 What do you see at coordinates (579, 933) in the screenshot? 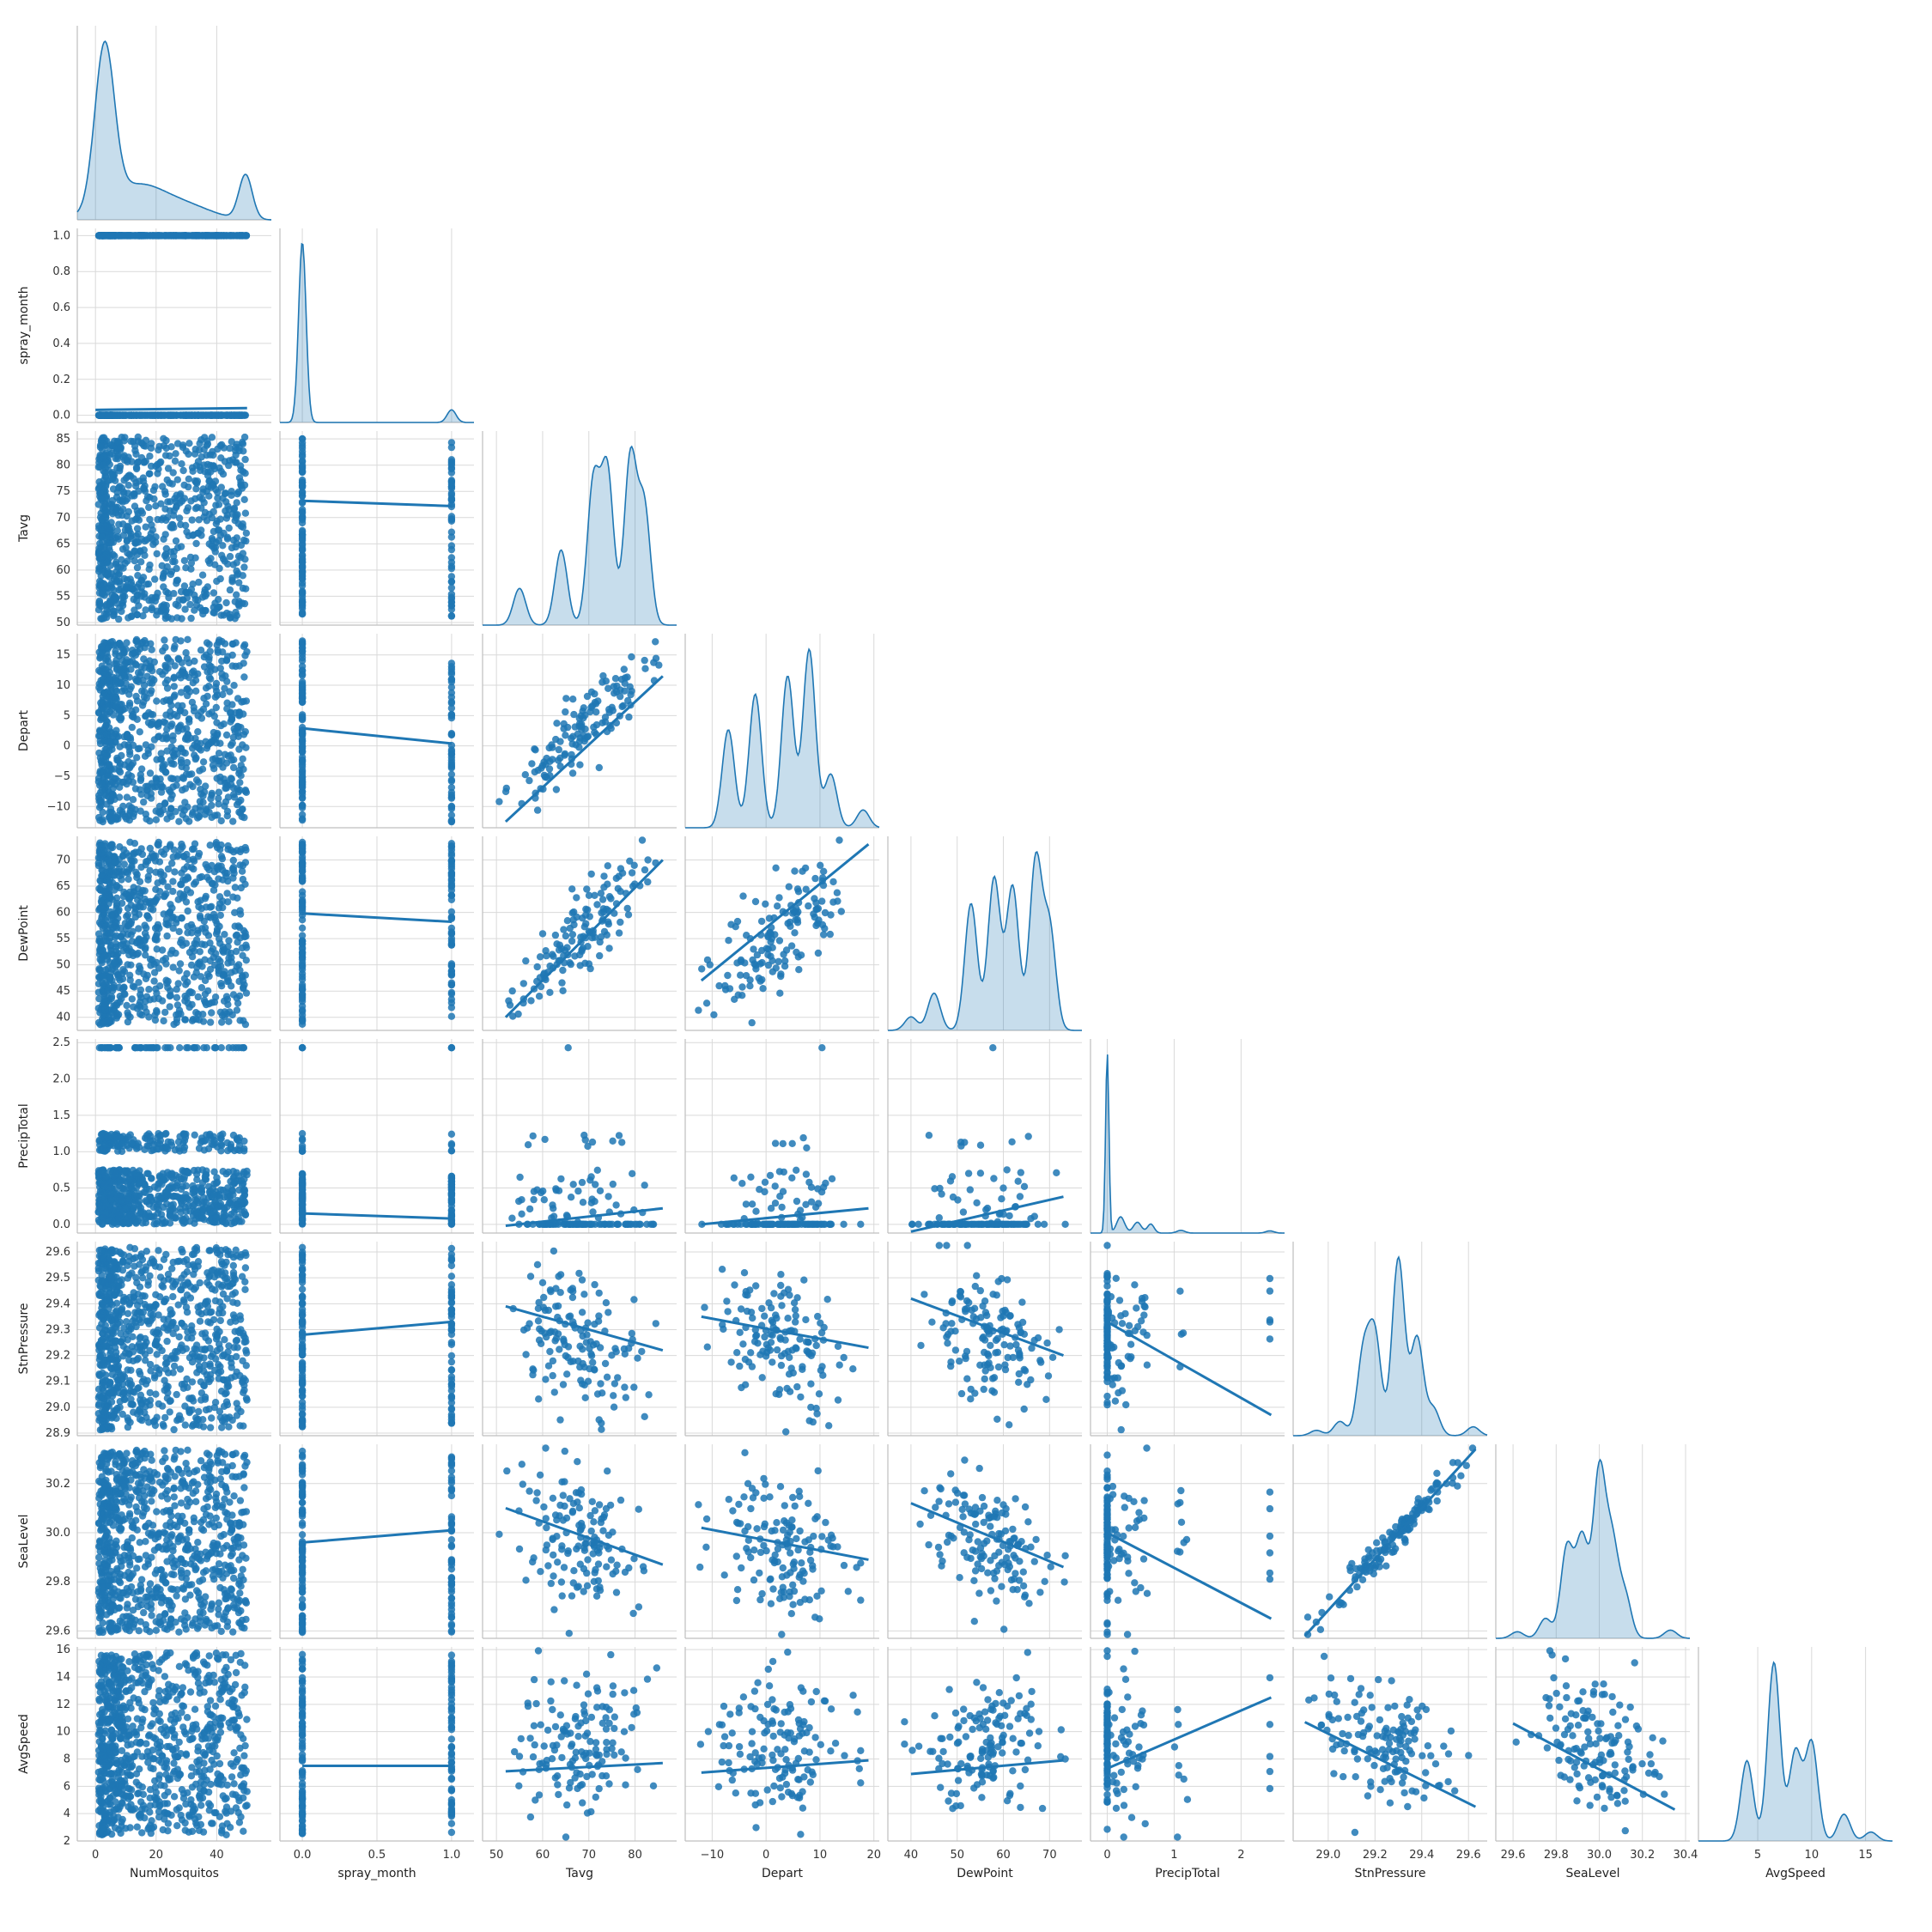
I see `panel-DewPoint-vs-Tavg` at bounding box center [579, 933].